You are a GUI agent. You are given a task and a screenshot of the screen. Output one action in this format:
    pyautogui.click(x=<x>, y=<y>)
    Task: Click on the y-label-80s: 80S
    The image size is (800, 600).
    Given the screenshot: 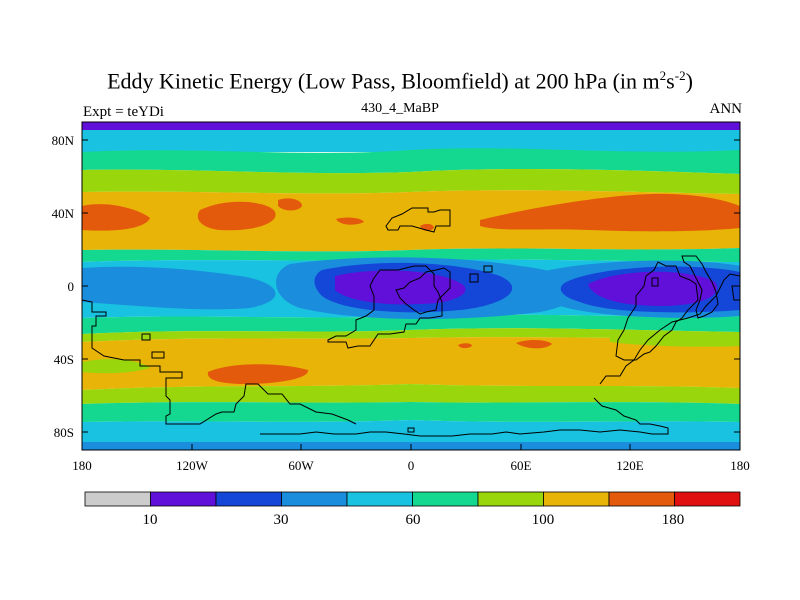 What is the action you would take?
    pyautogui.click(x=64, y=432)
    